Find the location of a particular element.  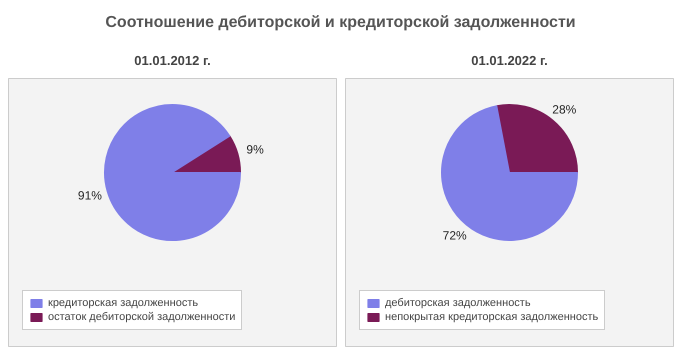

legend-label: дебиторская задолженность is located at coordinates (458, 303).